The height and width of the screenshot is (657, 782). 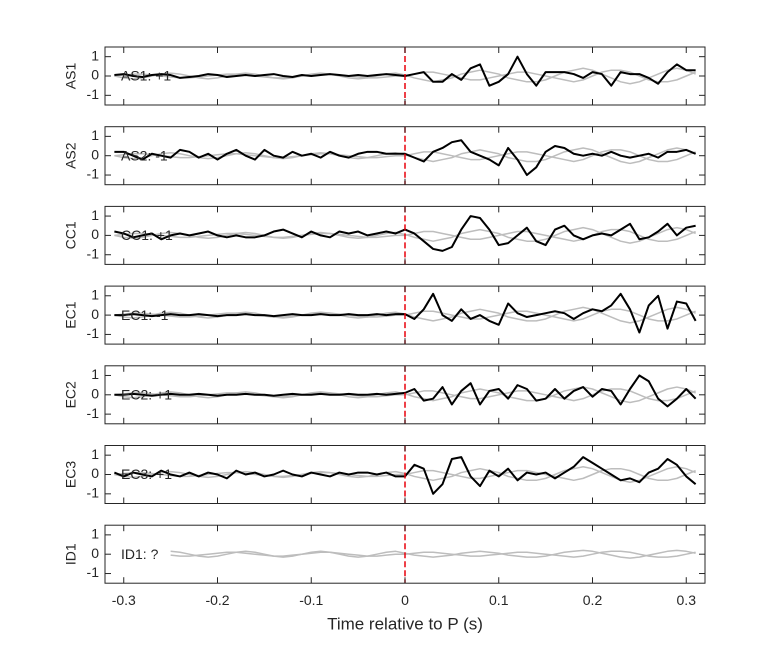 I want to click on series-line, so click(x=433, y=554).